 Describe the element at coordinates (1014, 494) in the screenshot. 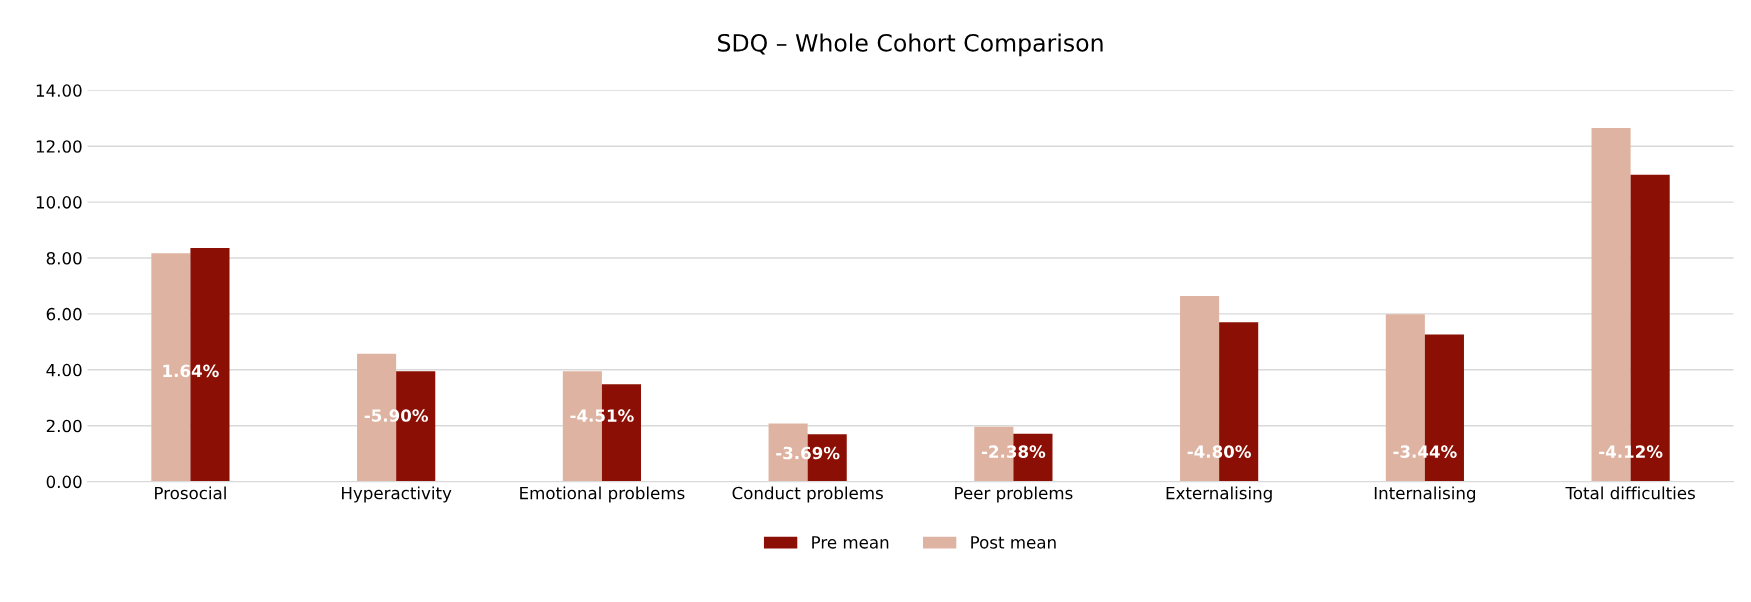

I see `x-tick-label: Peer problems` at that location.